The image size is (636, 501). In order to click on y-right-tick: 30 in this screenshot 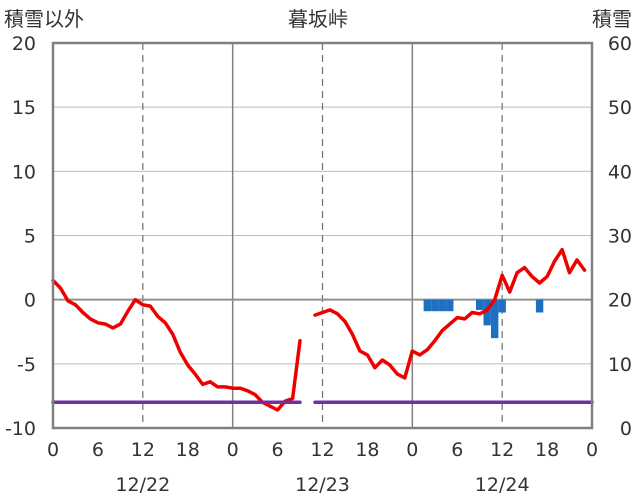, I will do `click(620, 237)`.